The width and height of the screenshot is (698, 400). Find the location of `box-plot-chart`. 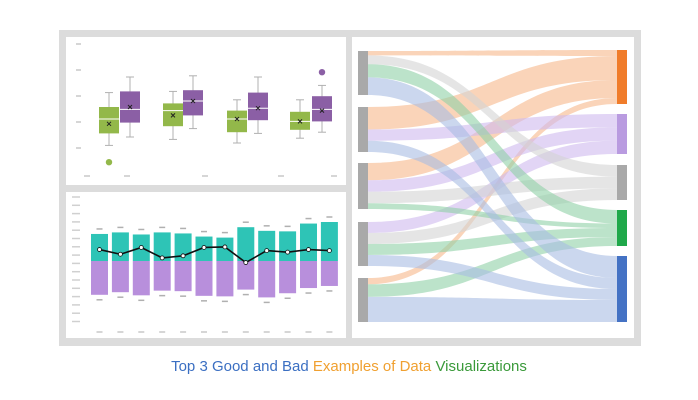

box-plot-chart is located at coordinates (206, 110).